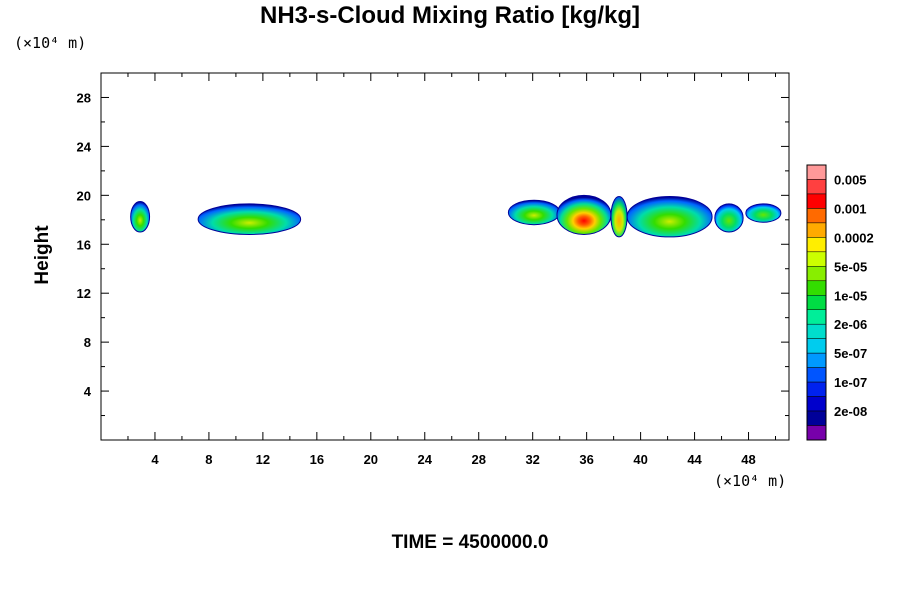  I want to click on colorbar-label: 0.005, so click(850, 179).